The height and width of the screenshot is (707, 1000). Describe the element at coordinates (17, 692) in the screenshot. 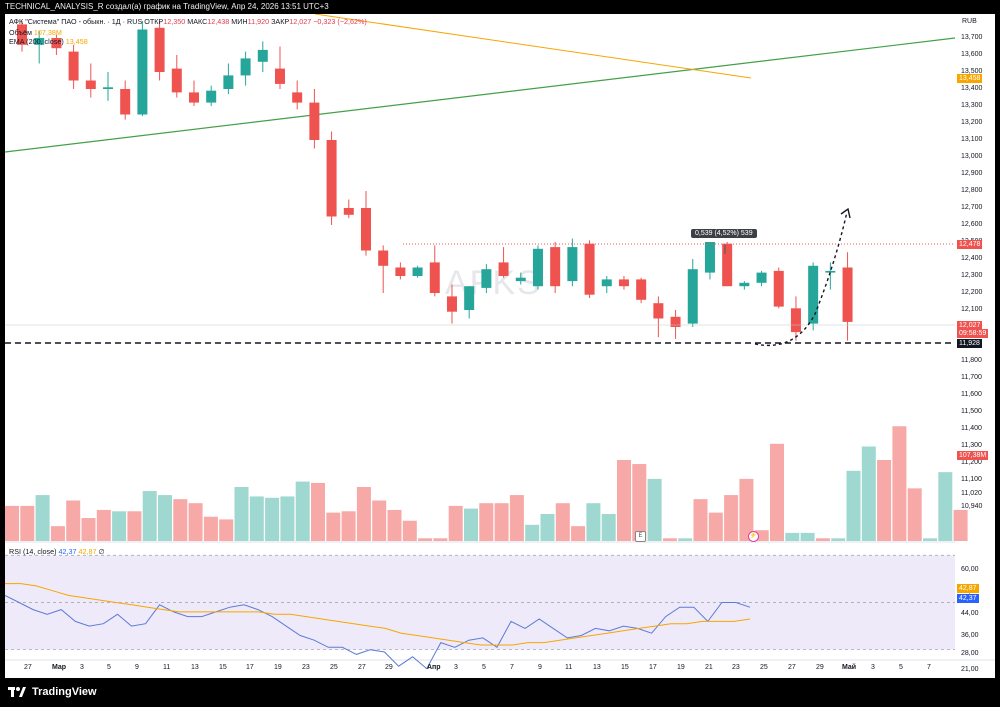

I see `tradingview-logo-icon` at that location.